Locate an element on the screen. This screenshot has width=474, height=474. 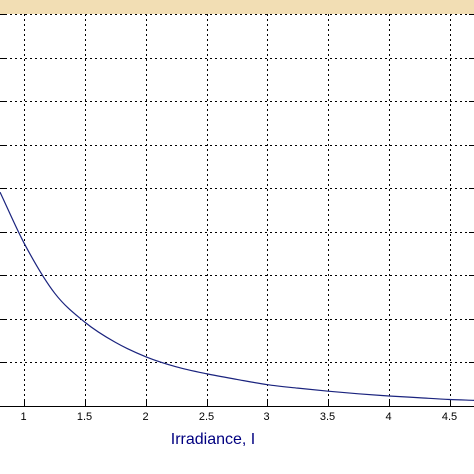
x-tick-label: 4.5 is located at coordinates (449, 417).